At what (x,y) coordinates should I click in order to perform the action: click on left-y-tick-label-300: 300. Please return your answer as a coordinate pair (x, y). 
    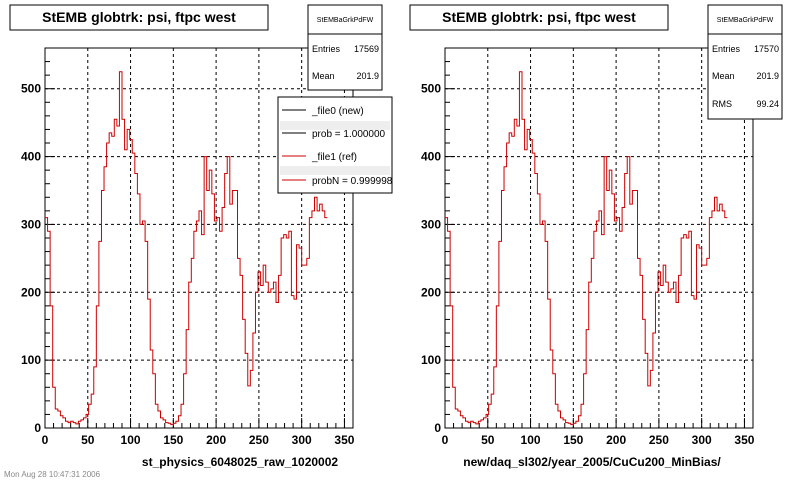
    Looking at the image, I should click on (31, 224).